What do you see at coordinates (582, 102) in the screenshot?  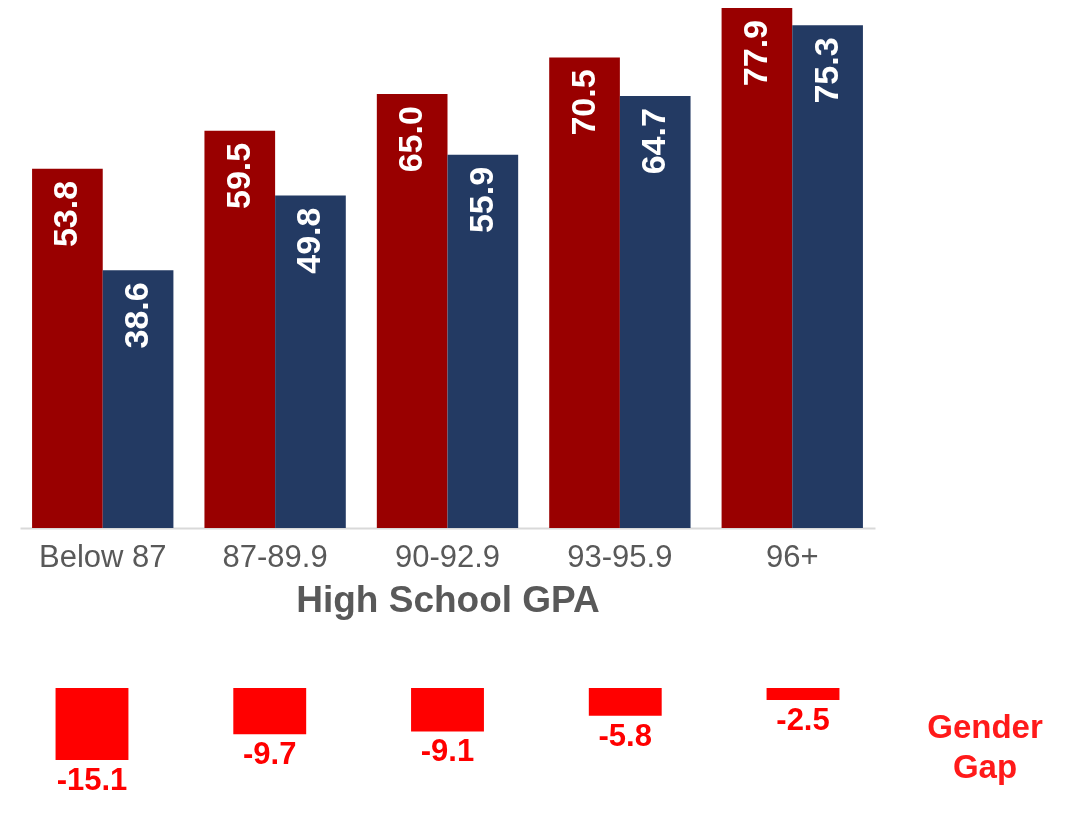 I see `data-label: 70.5` at bounding box center [582, 102].